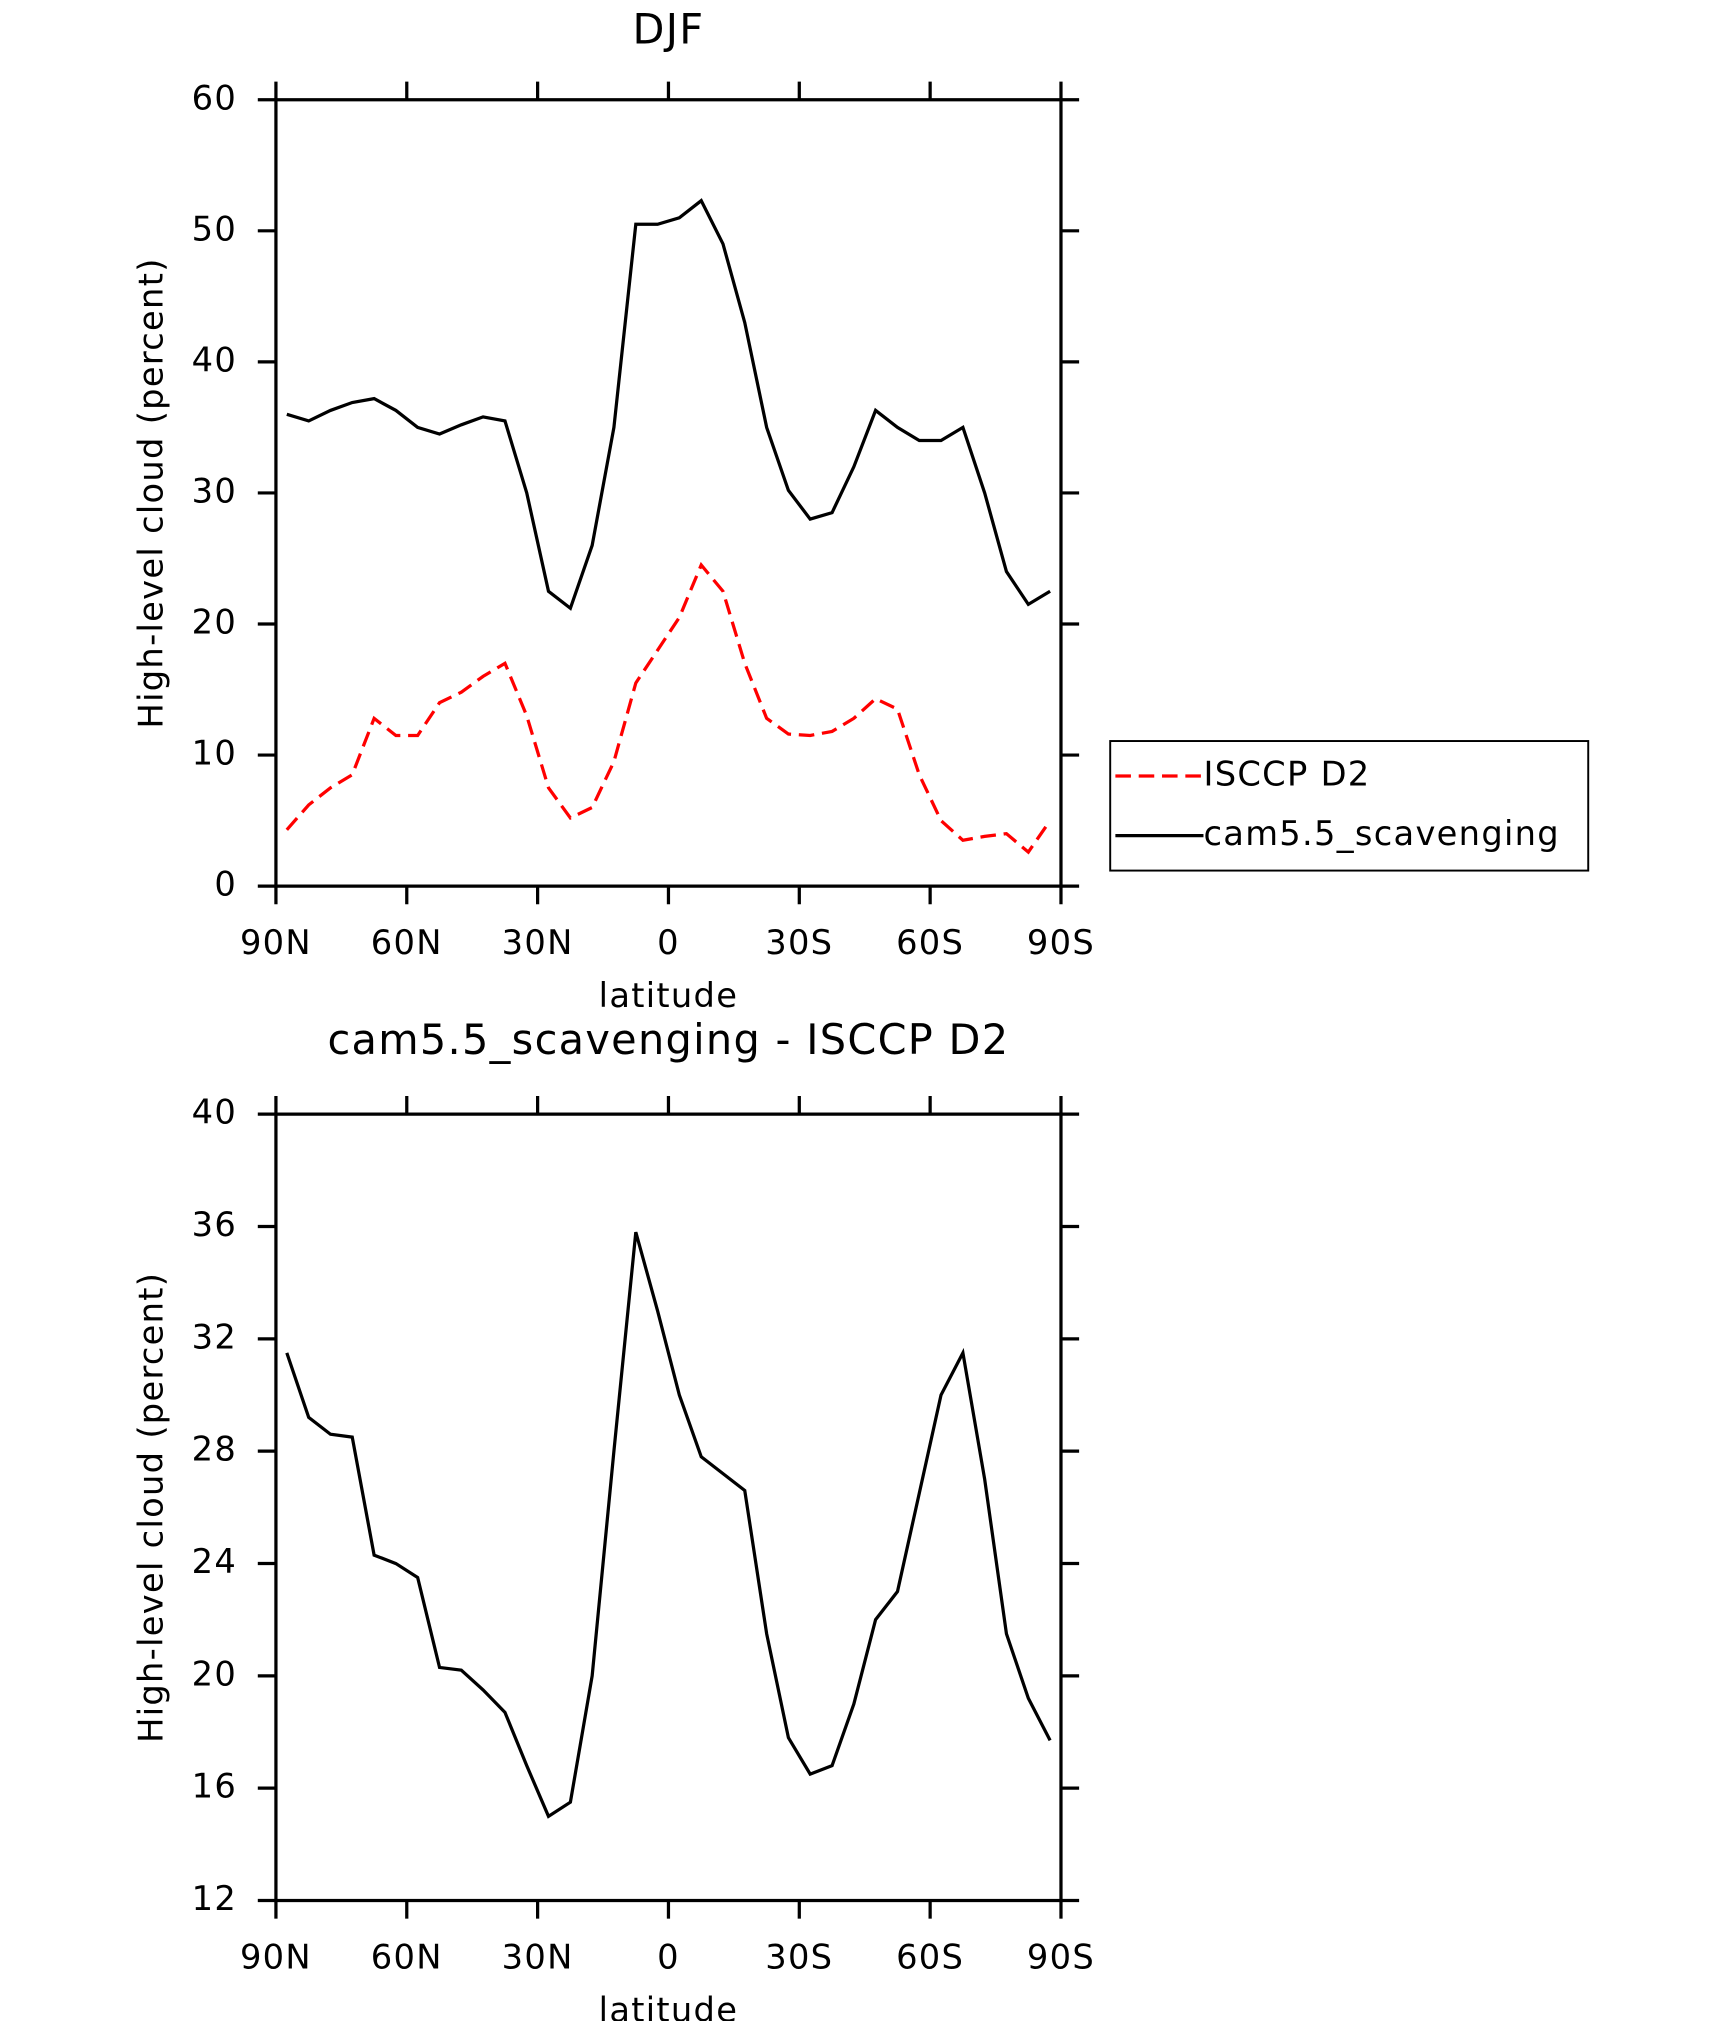  I want to click on y-tick-label: 50, so click(214, 228).